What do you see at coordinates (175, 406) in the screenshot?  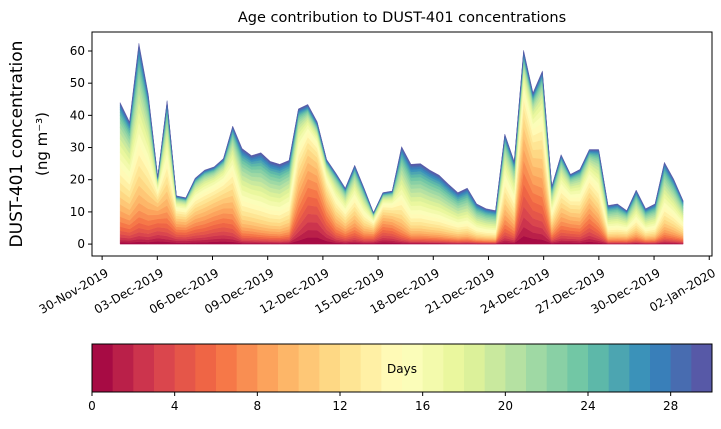 I see `colorbar-tick-label: 4` at bounding box center [175, 406].